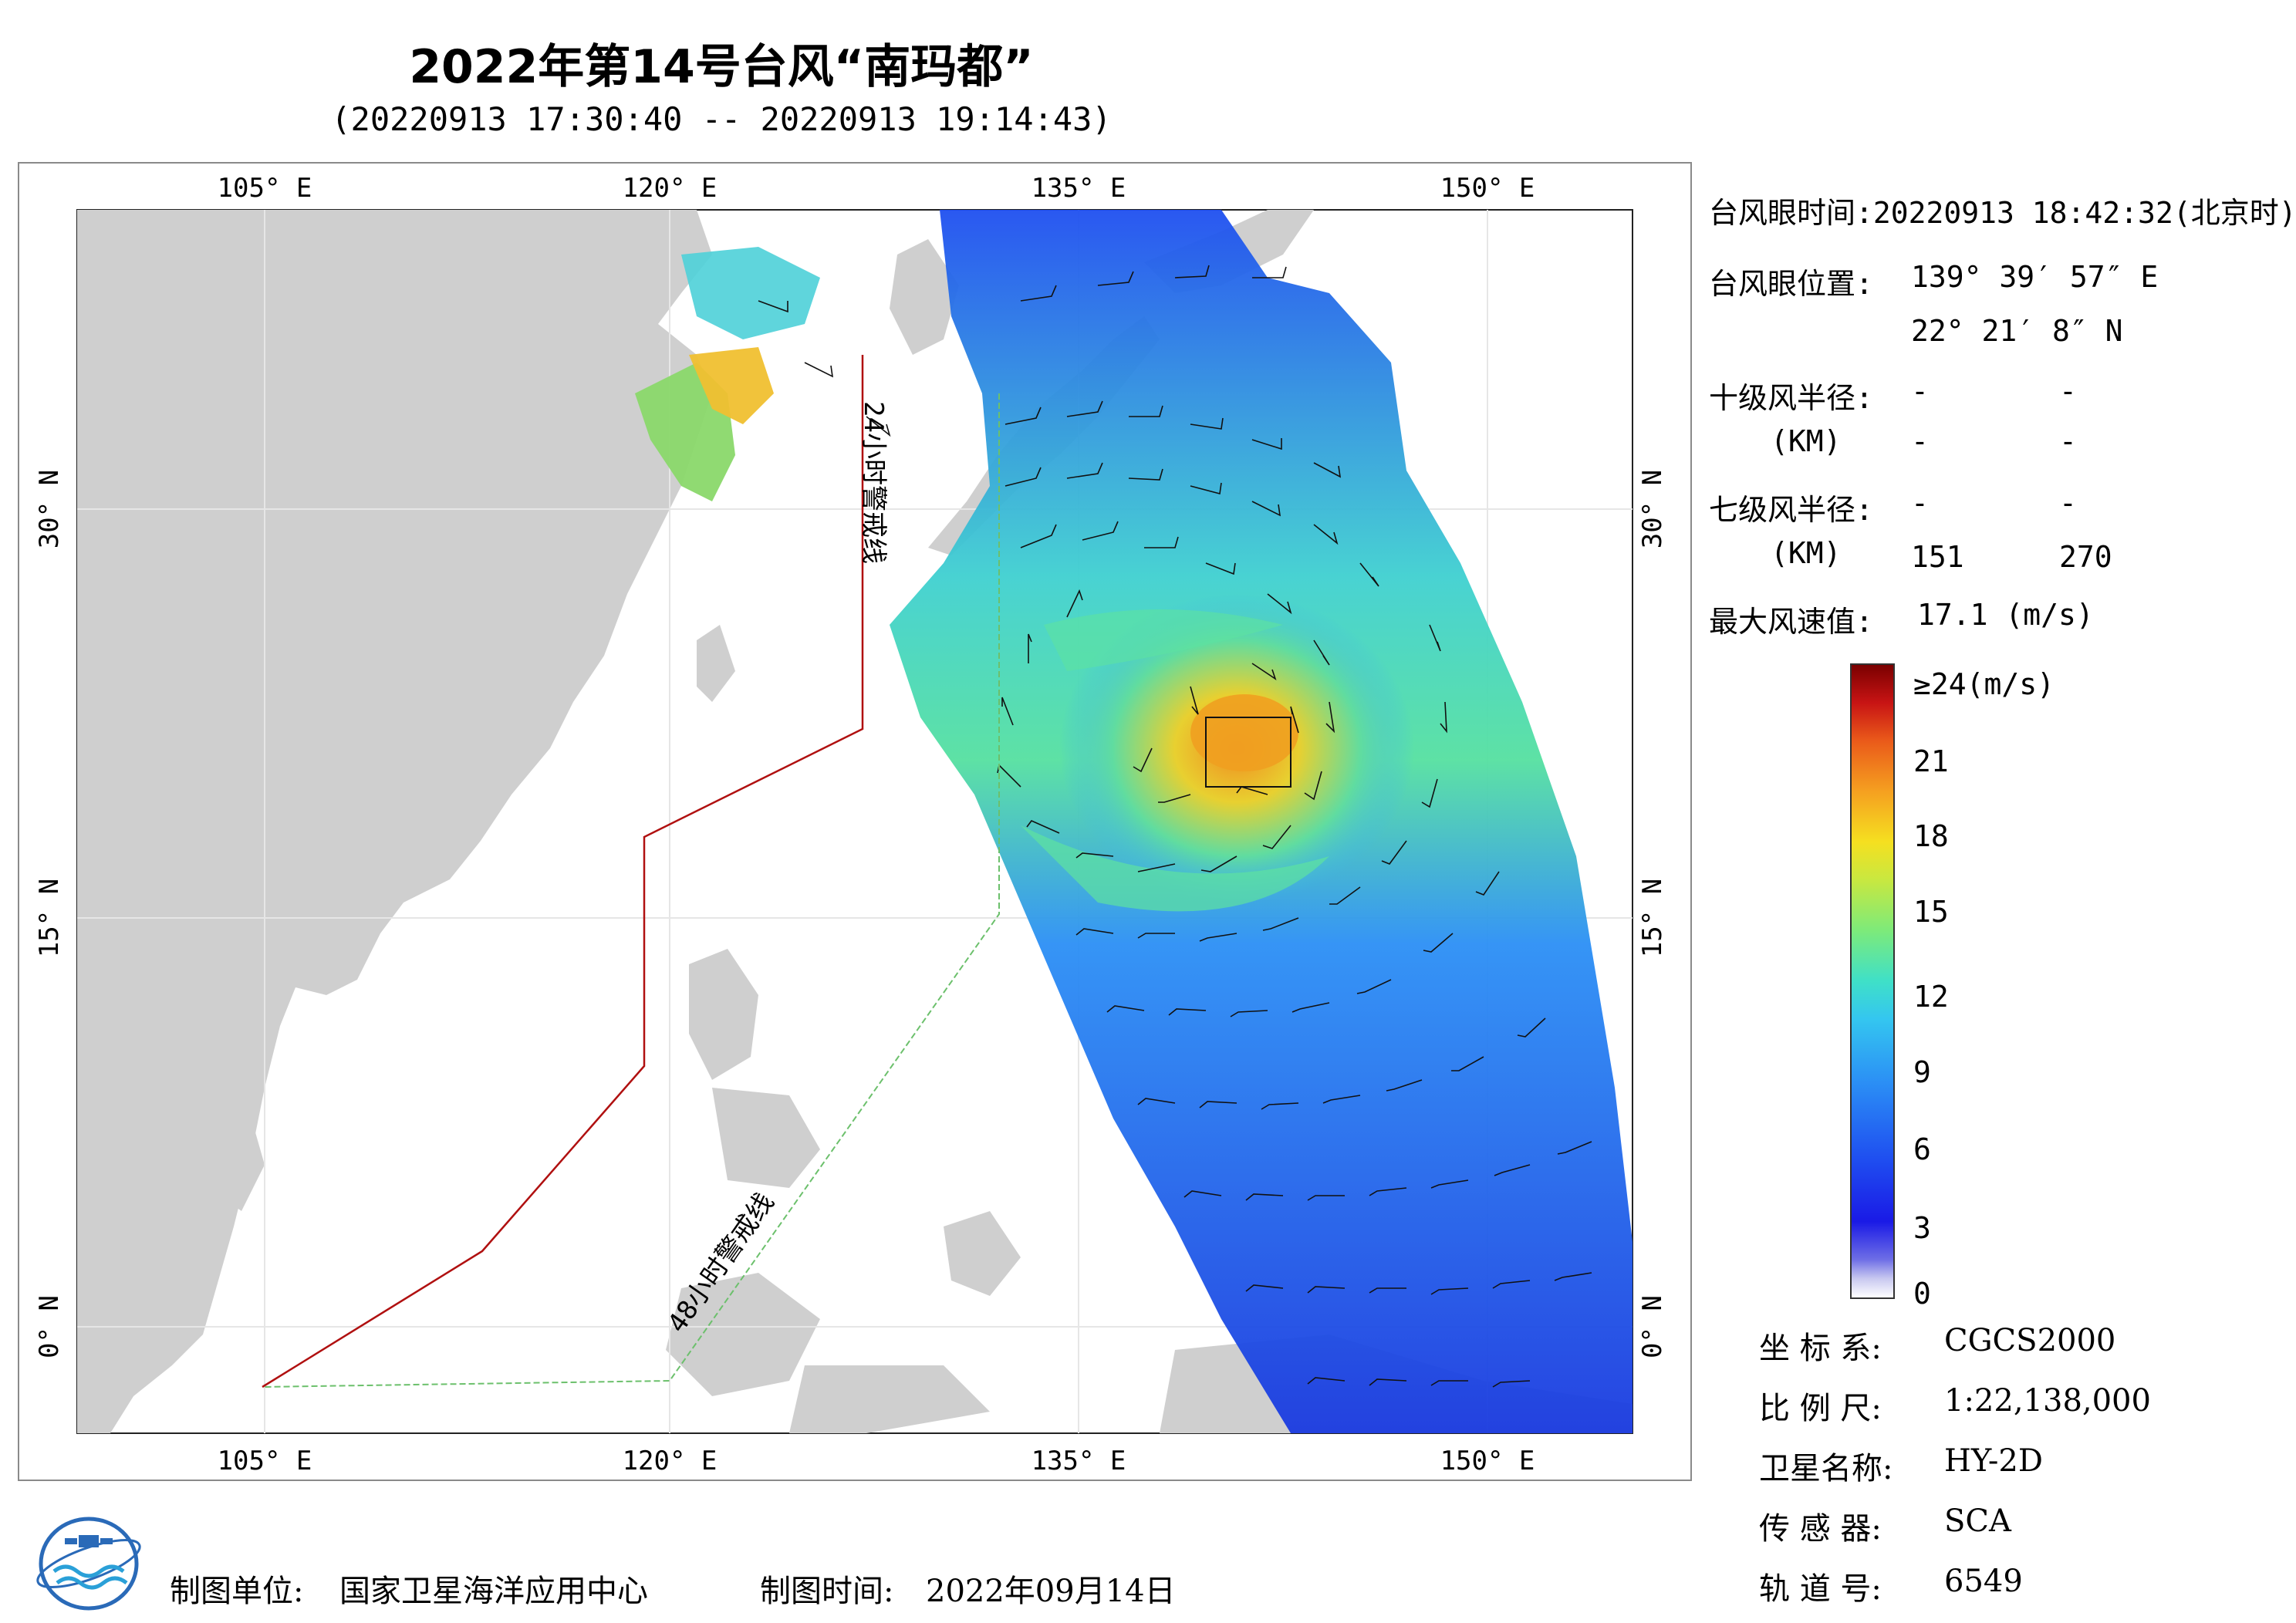 Image resolution: width=2296 pixels, height=1623 pixels. What do you see at coordinates (2068, 391) in the screenshot?
I see `r10-value-2: -` at bounding box center [2068, 391].